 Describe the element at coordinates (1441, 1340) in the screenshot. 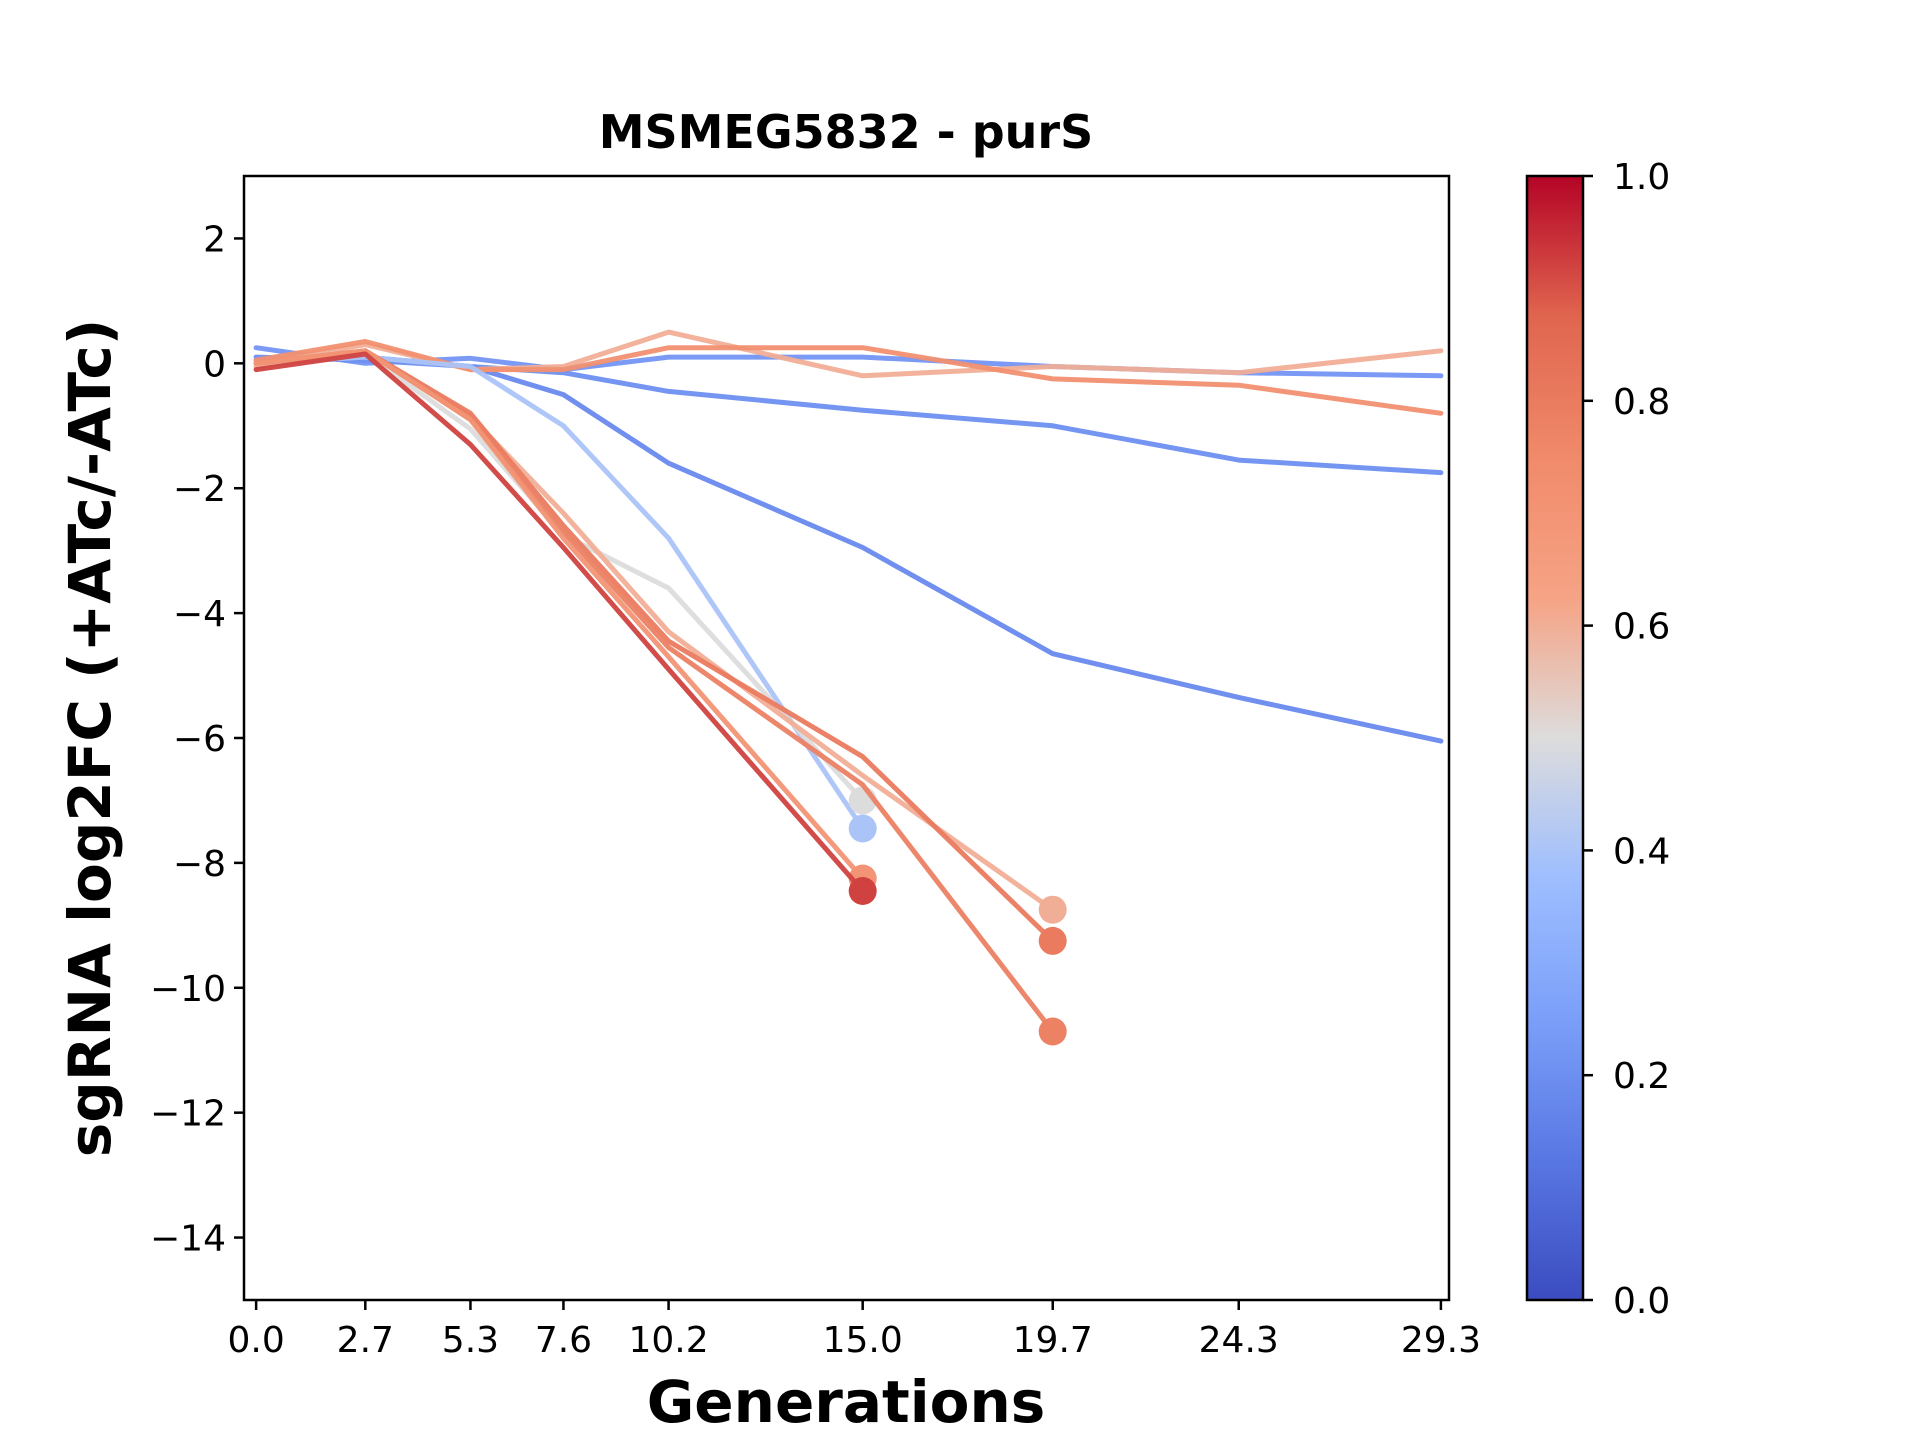

I see `x-tick-label: 29.3` at that location.